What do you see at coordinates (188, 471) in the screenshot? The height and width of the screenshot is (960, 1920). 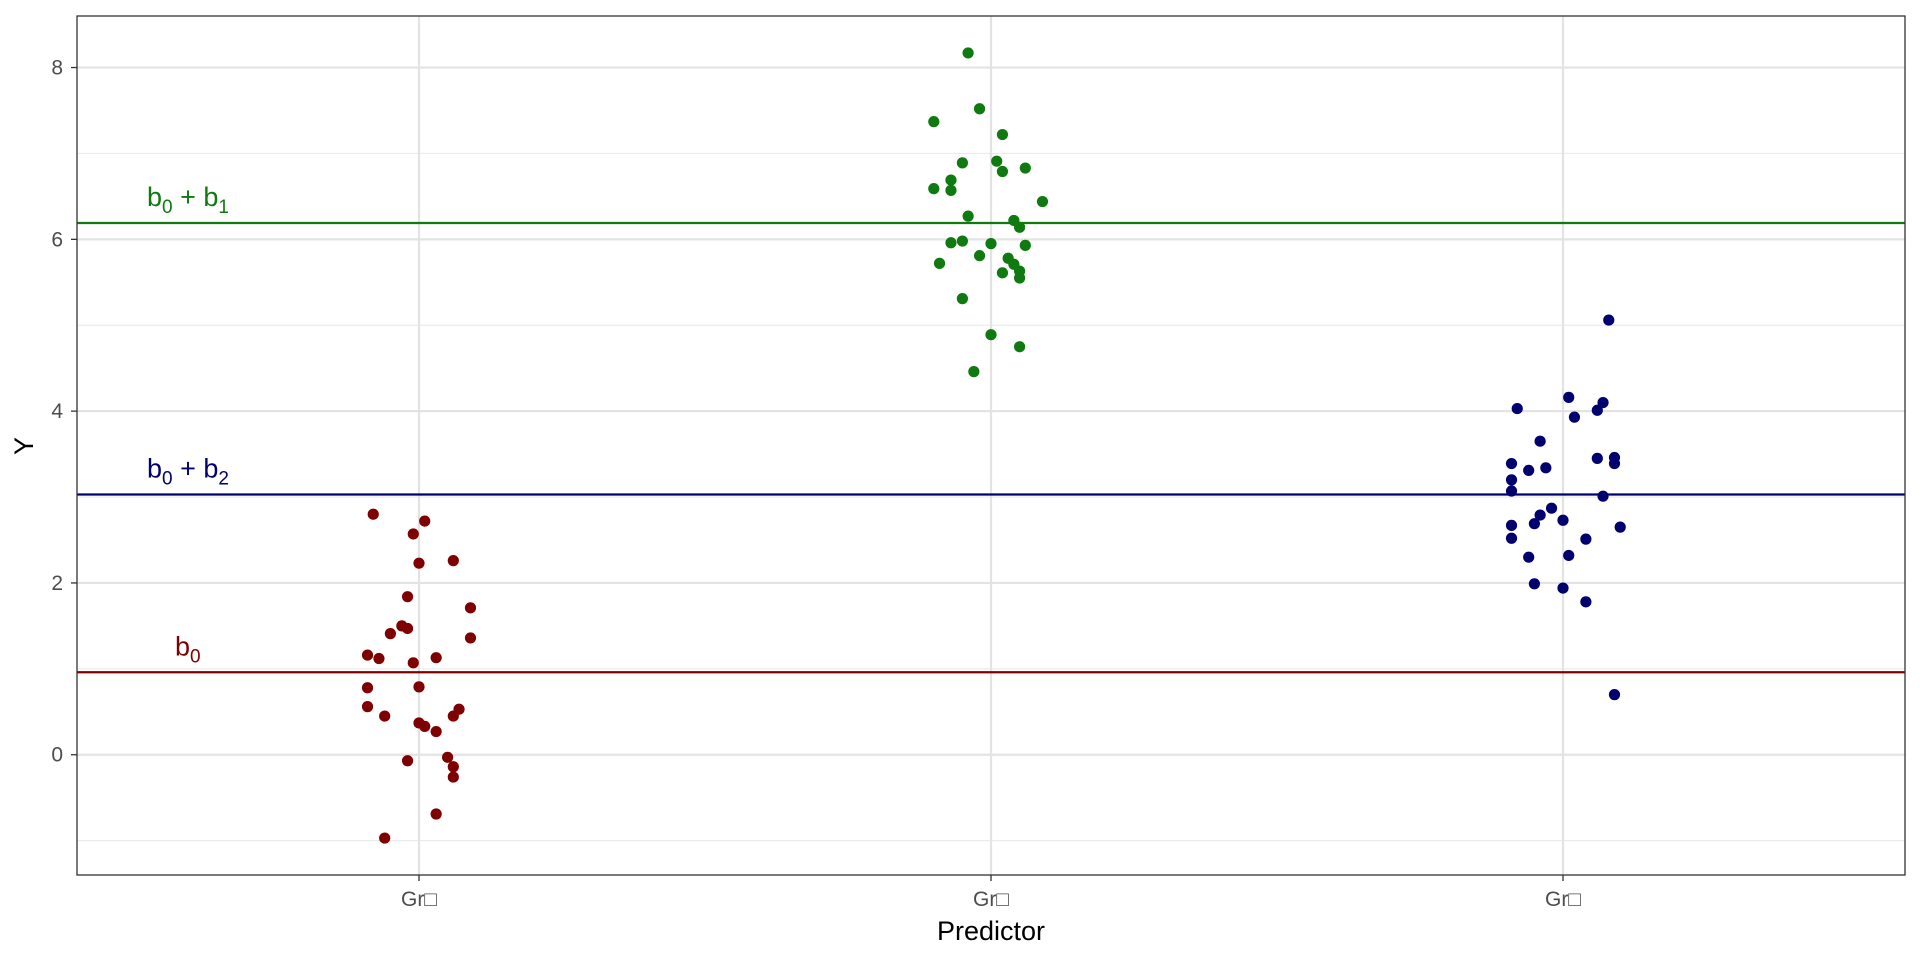 I see `reference-line-label: b0 + b2` at bounding box center [188, 471].